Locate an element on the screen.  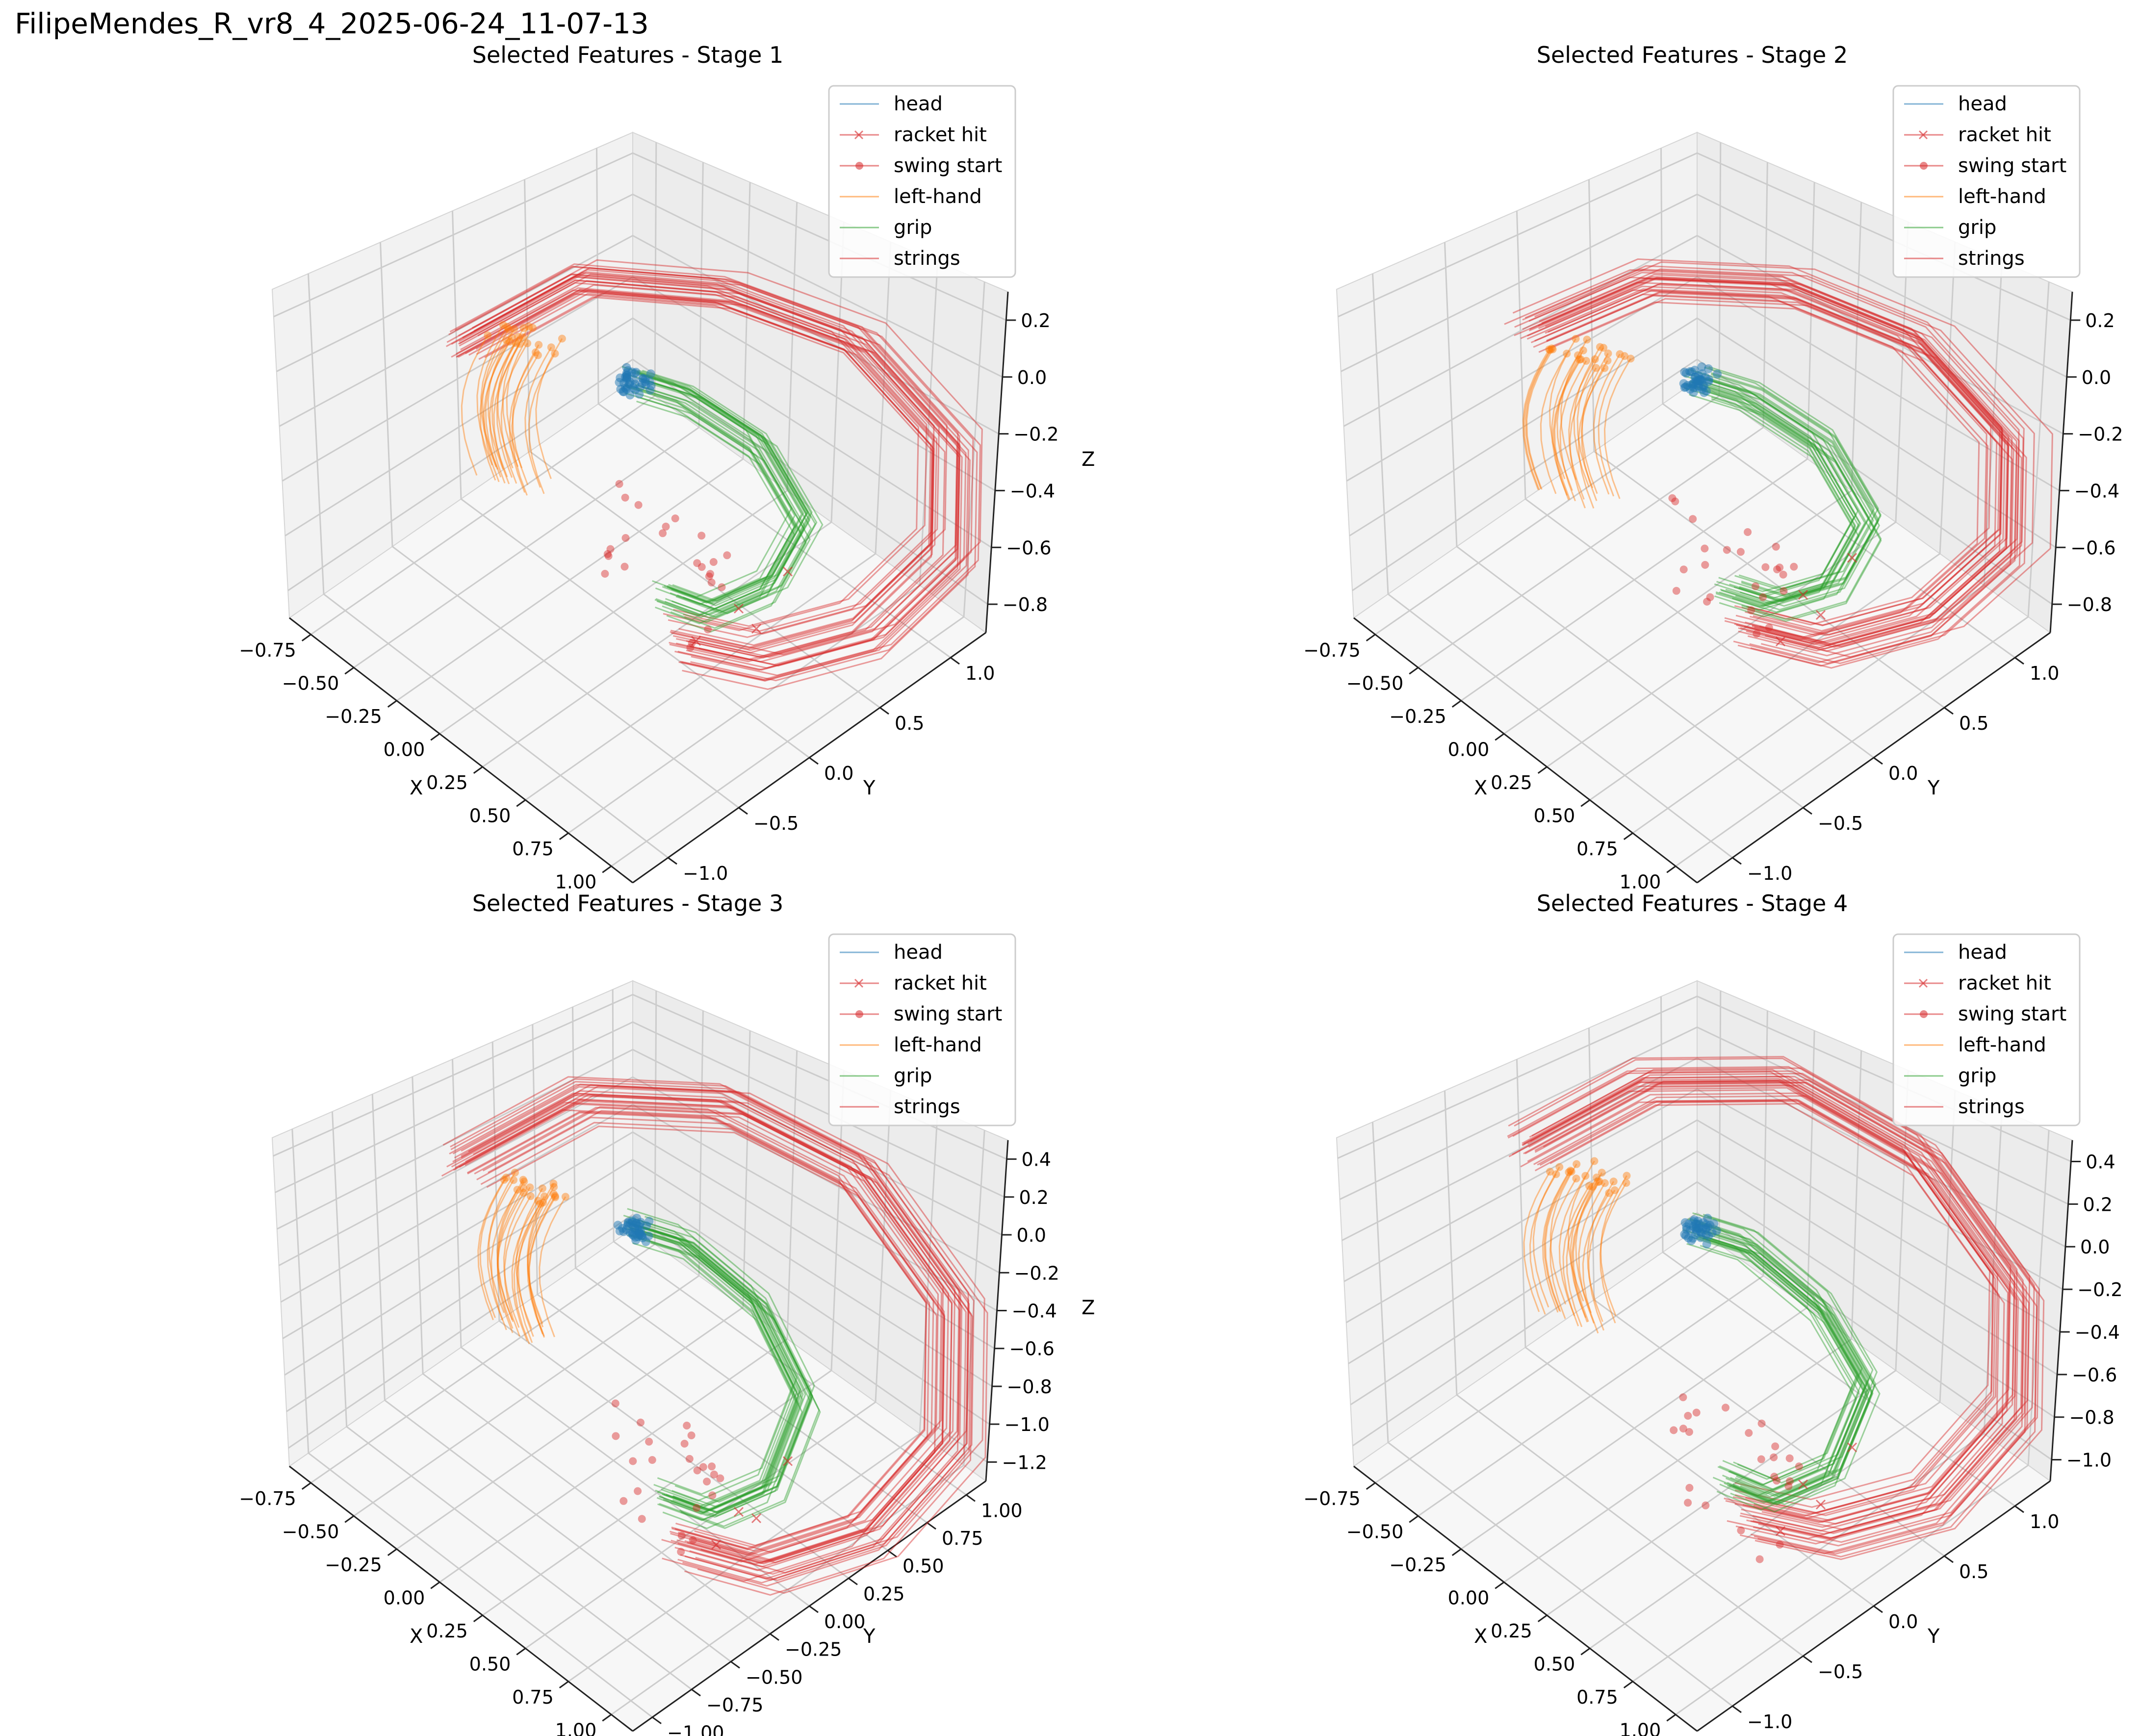
legend-label: strings is located at coordinates (1991, 1107).